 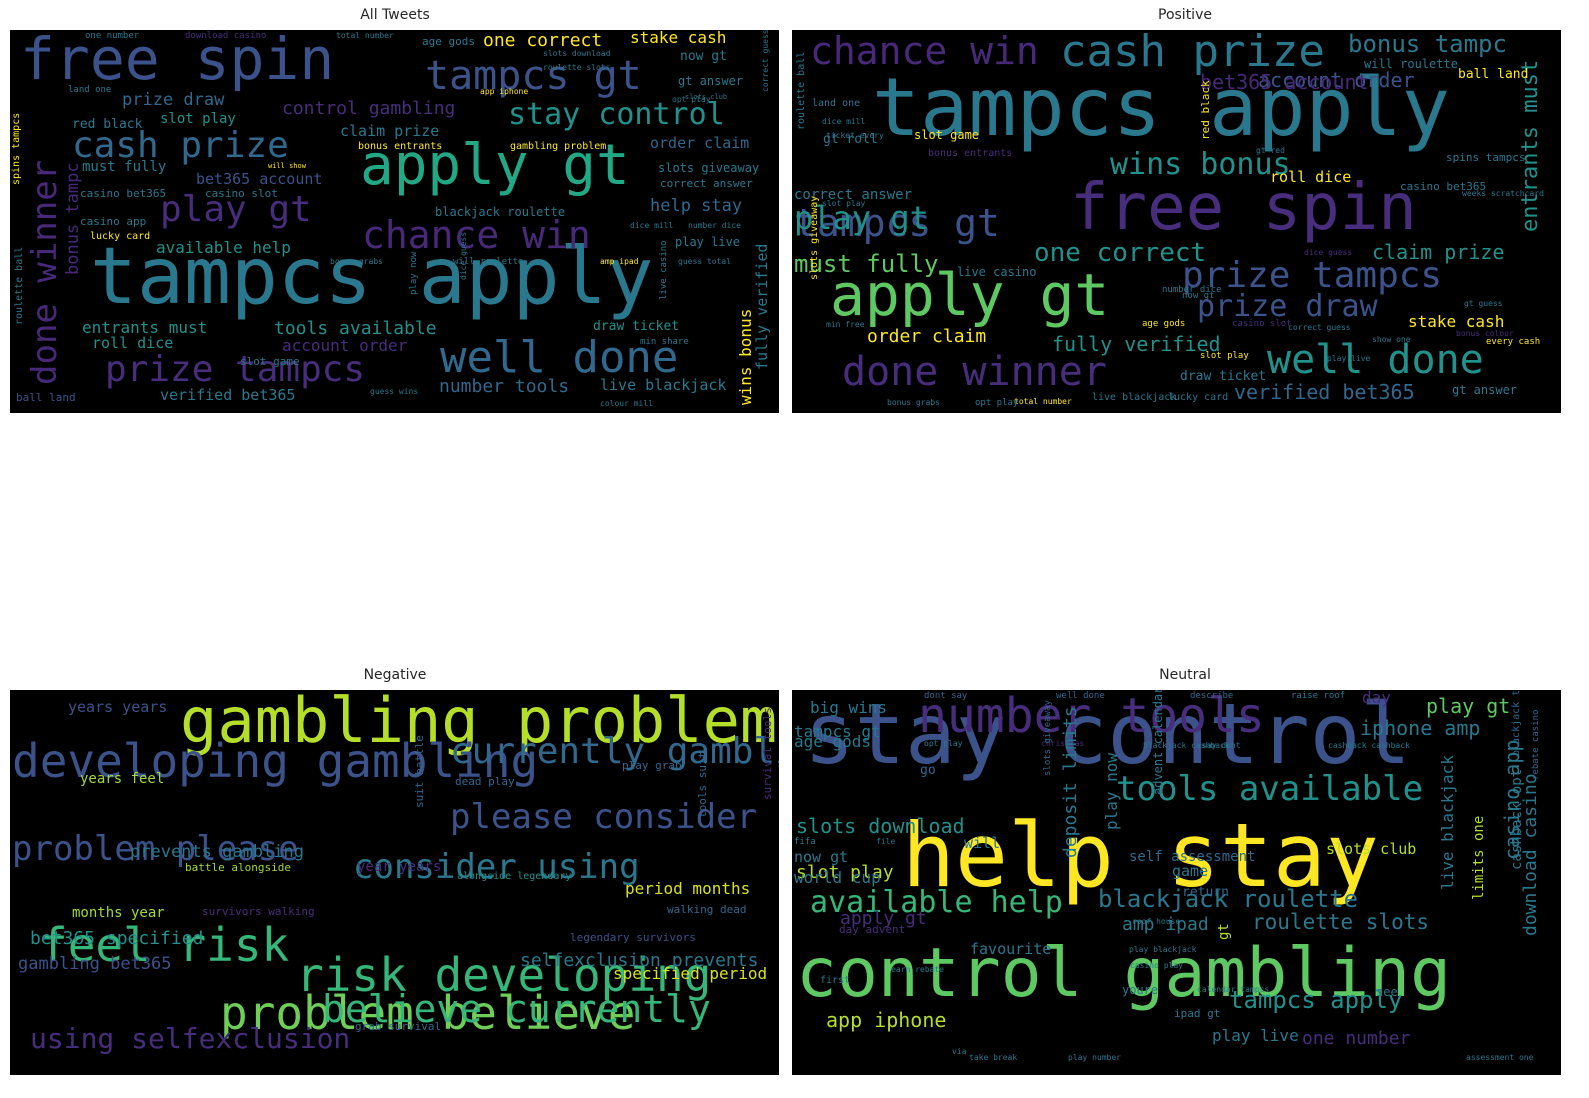 What do you see at coordinates (1197, 1013) in the screenshot?
I see `cloud-word: ipad gt` at bounding box center [1197, 1013].